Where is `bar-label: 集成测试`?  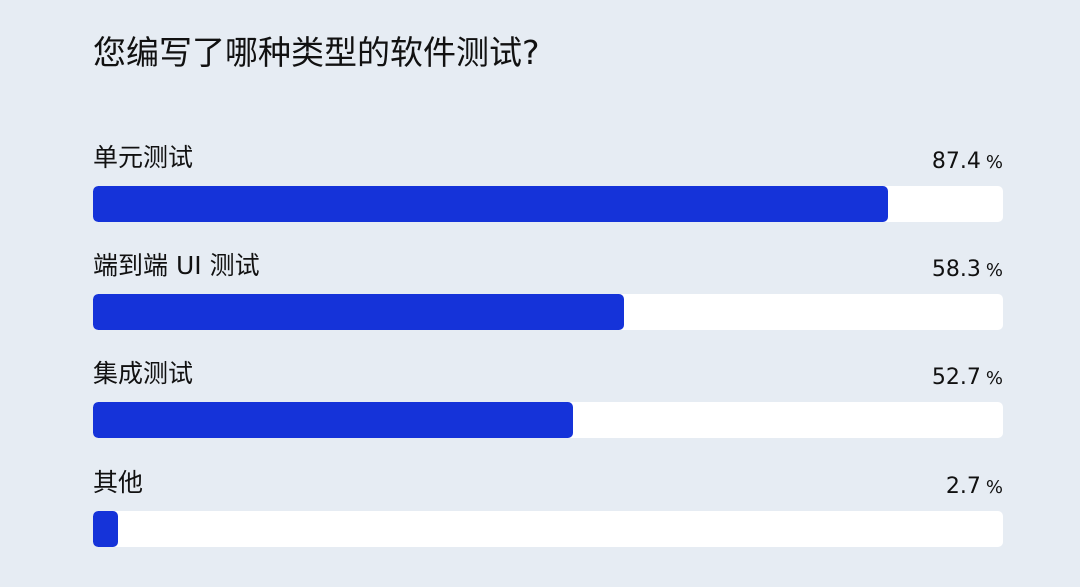
bar-label: 集成测试 is located at coordinates (143, 373).